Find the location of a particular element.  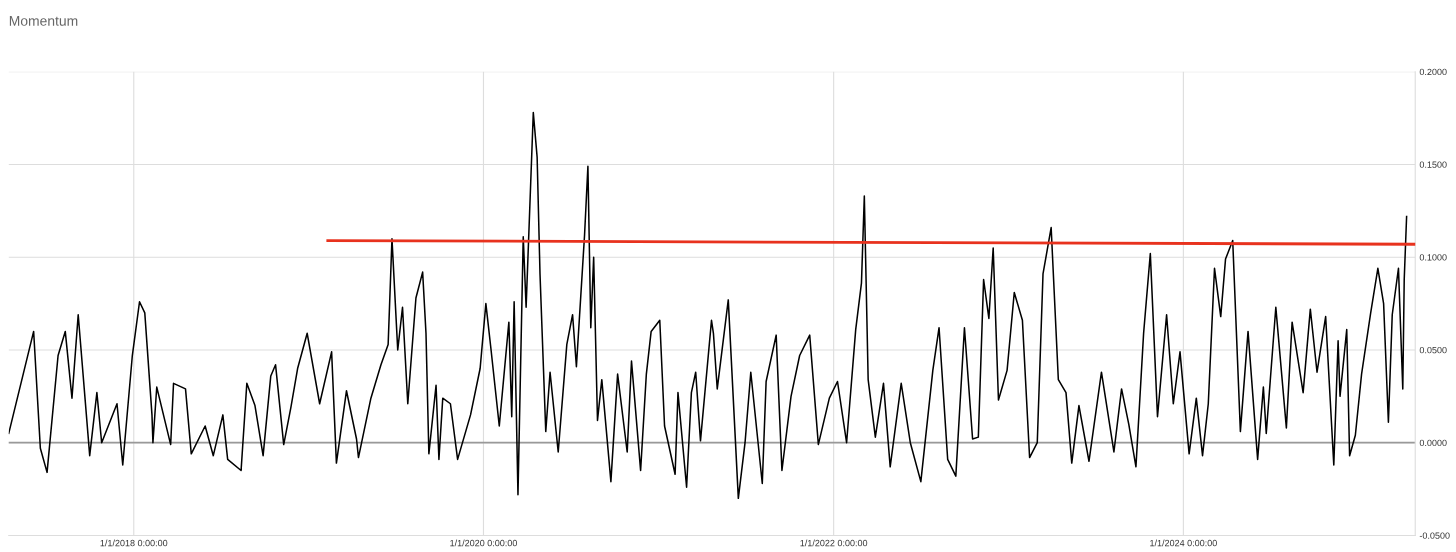

x-tick-label: 1/1/2024 0:00:00 is located at coordinates (1183, 543).